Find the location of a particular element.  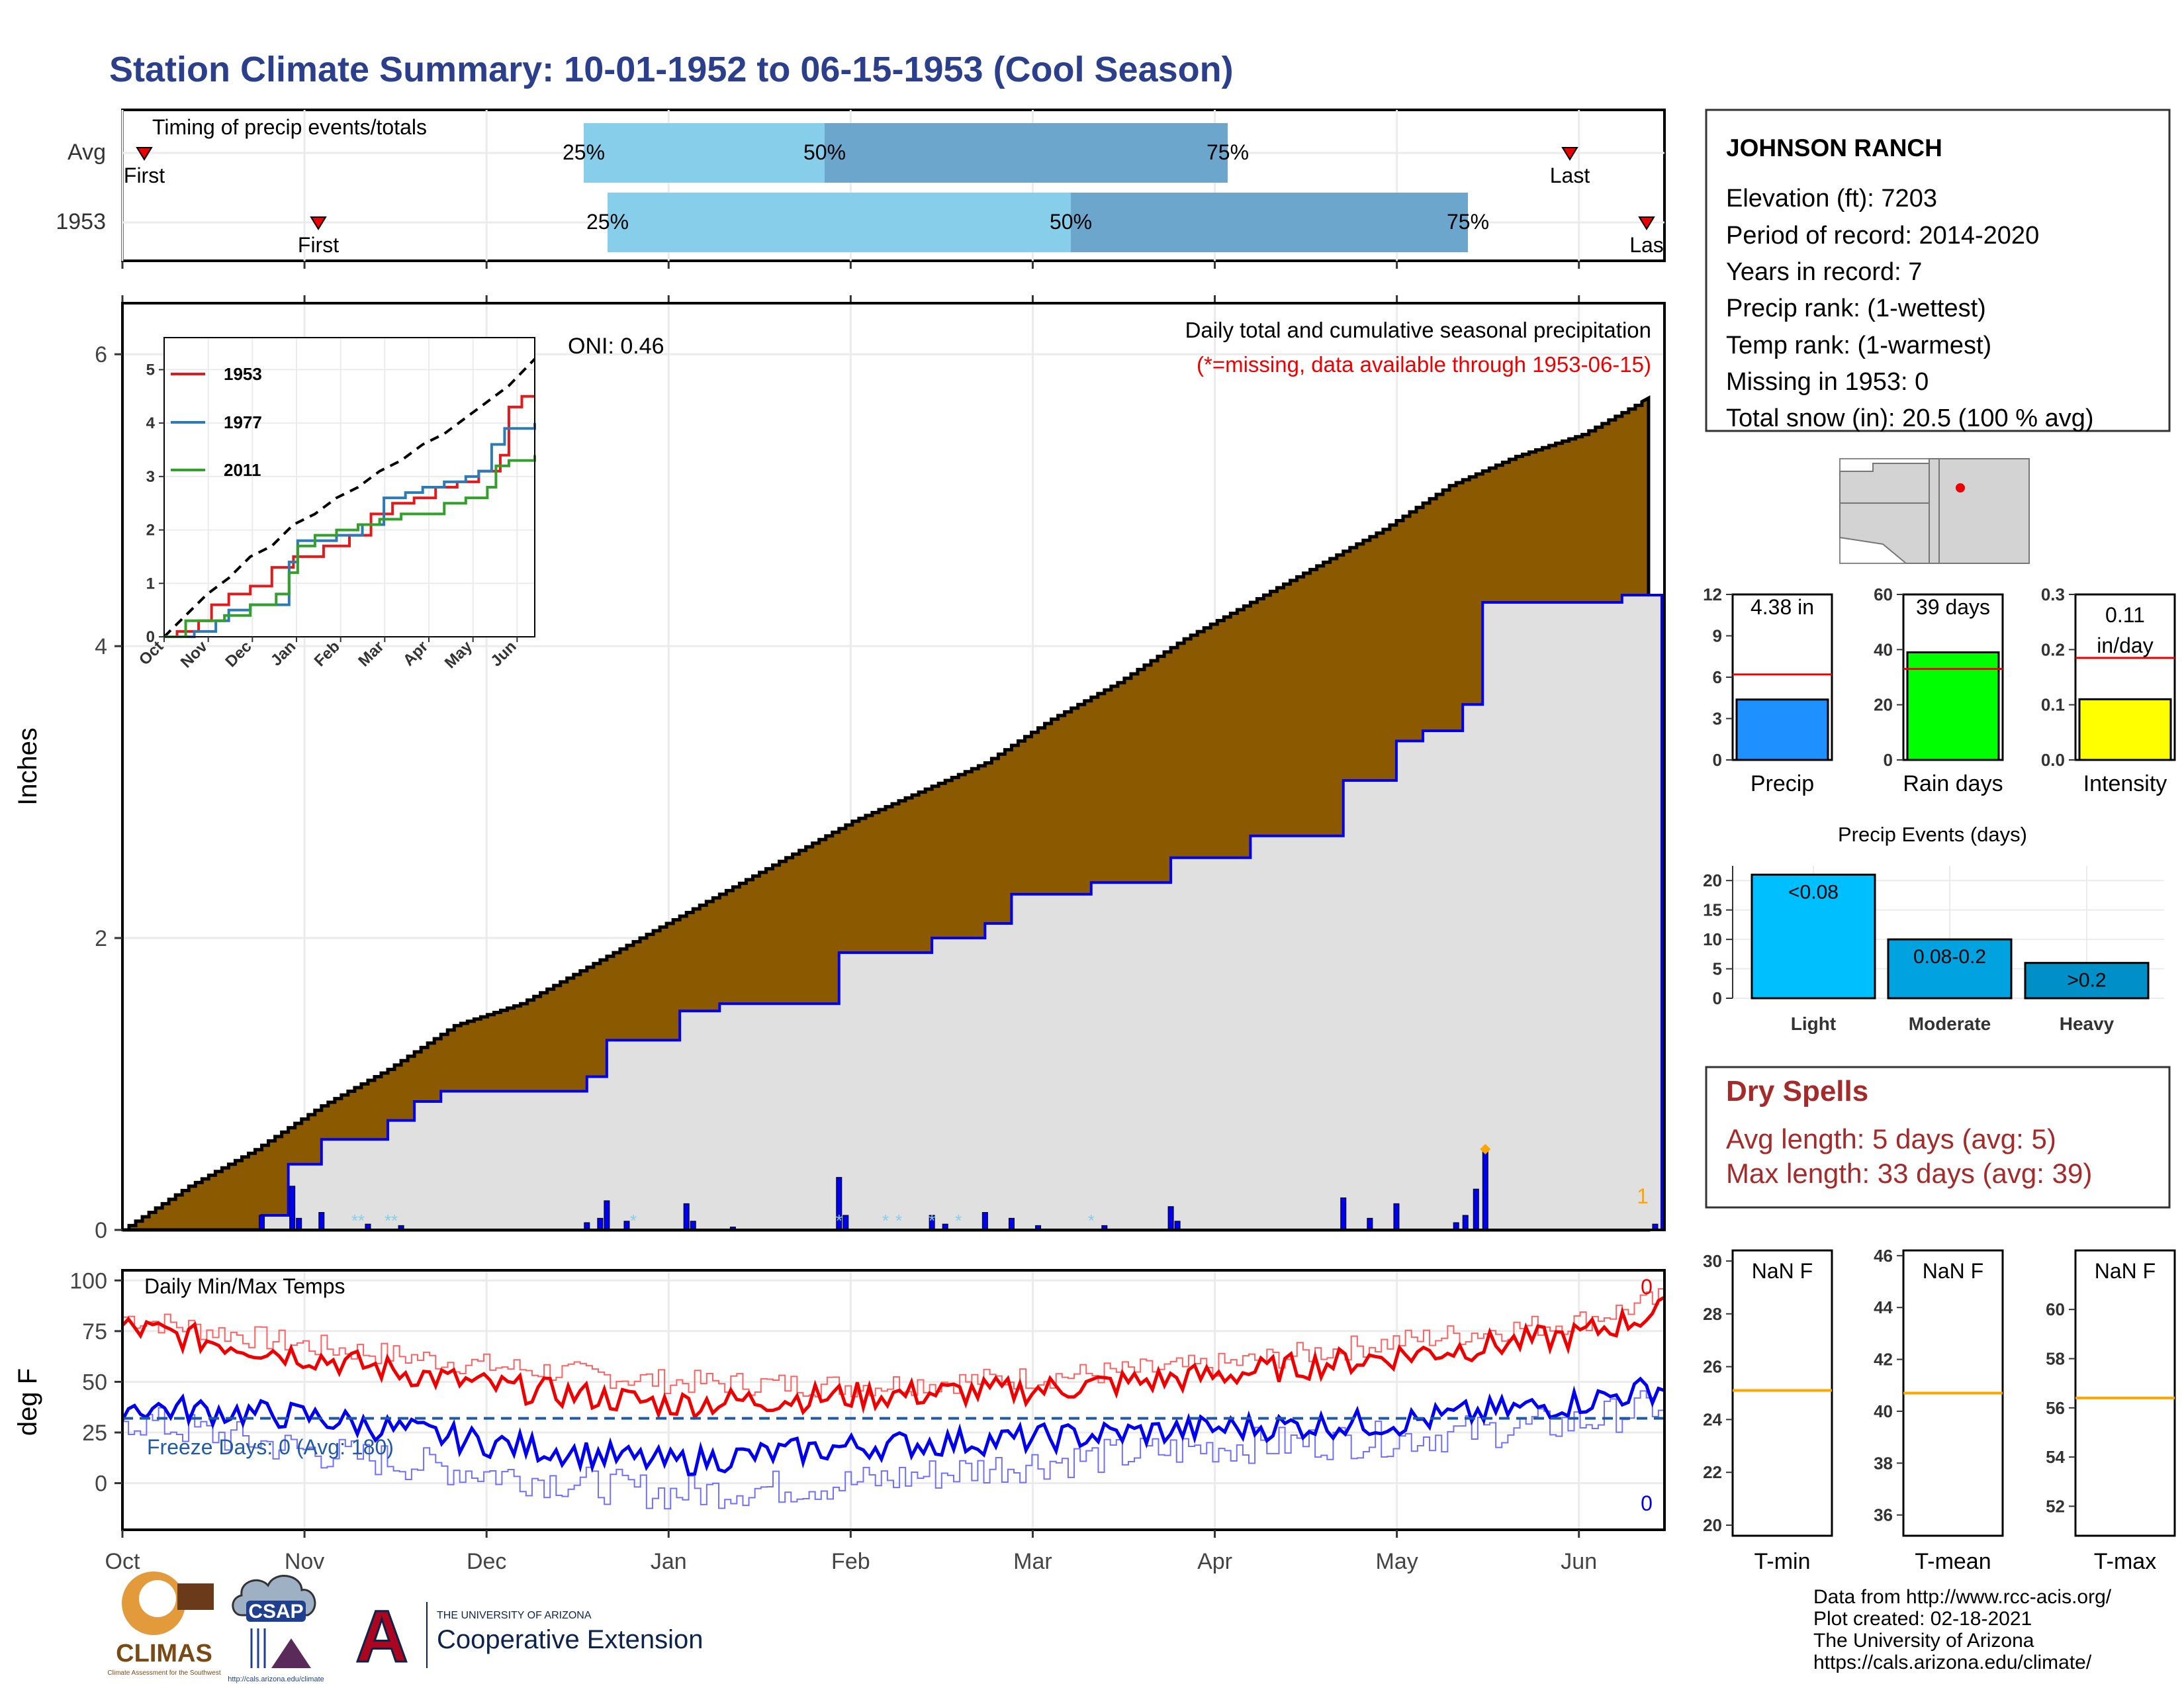

y-tick-label: 56 is located at coordinates (2055, 1408).